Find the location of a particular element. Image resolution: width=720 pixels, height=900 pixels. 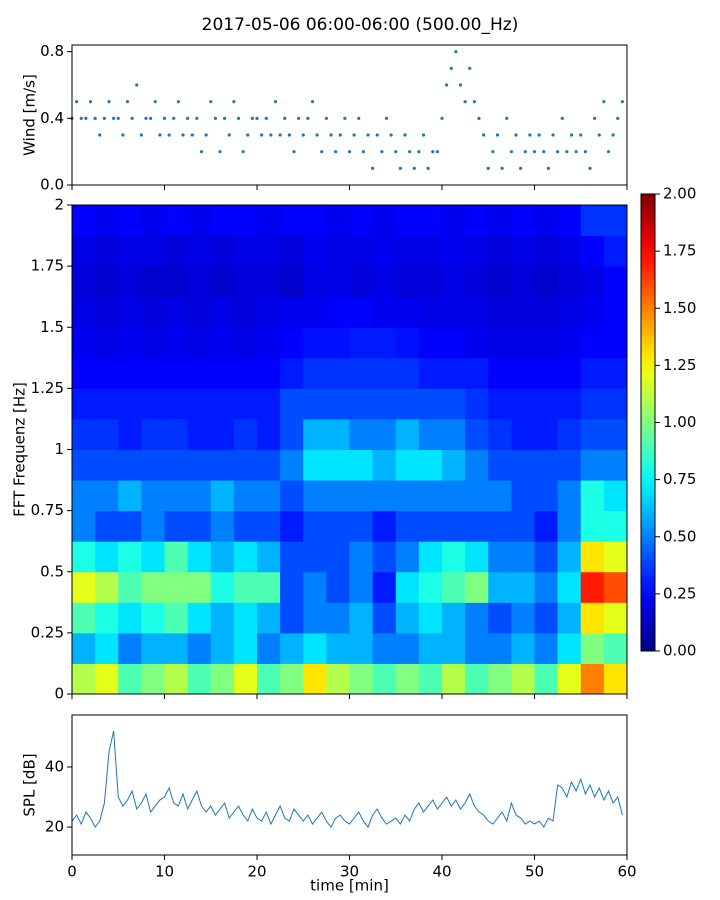

x-tick-label: 30 is located at coordinates (349, 872).